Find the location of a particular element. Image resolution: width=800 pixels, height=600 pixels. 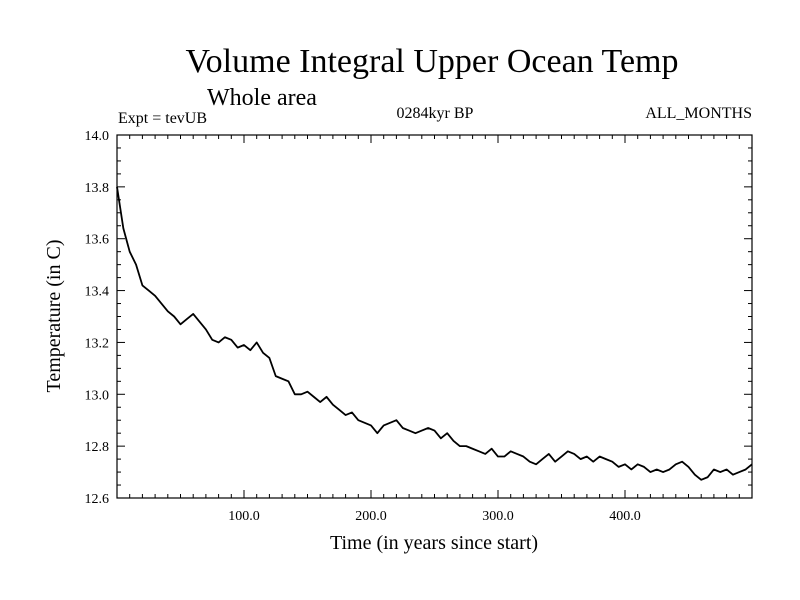

chart-subtitle: Whole area is located at coordinates (262, 98).